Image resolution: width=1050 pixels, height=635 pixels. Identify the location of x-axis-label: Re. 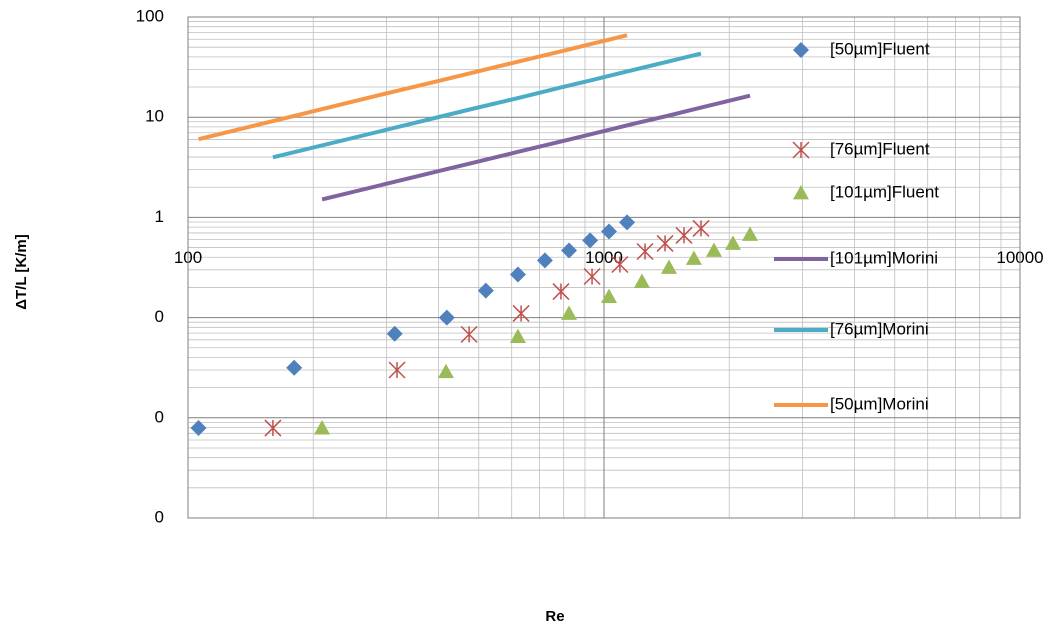
(554, 616).